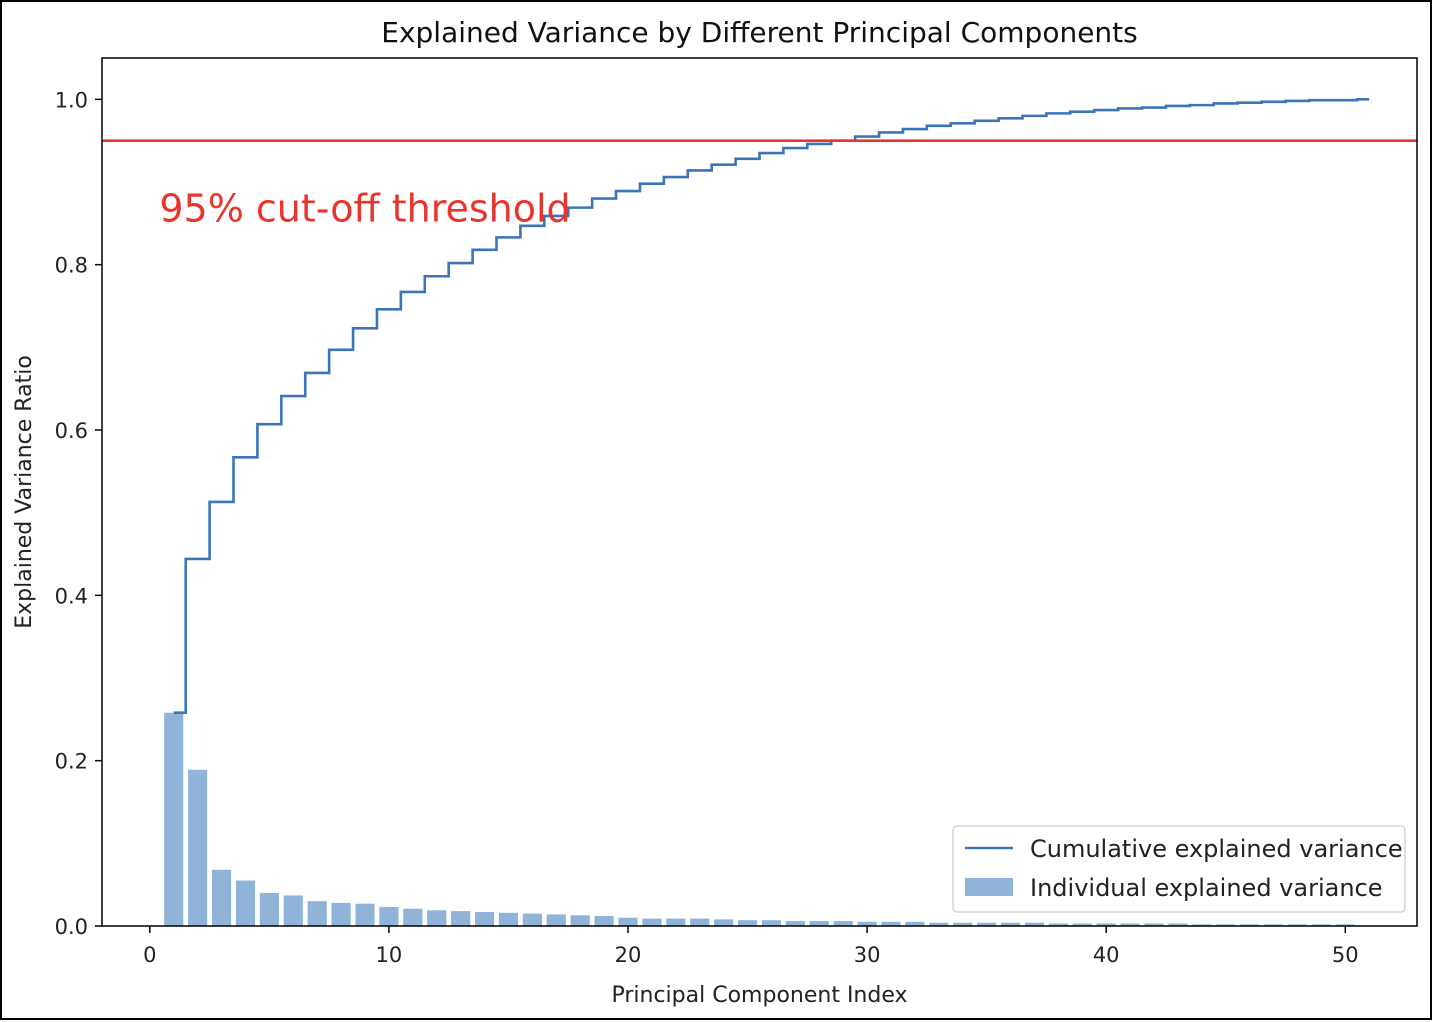 This screenshot has width=1432, height=1022. Describe the element at coordinates (389, 955) in the screenshot. I see `x-tick-label: 10` at that location.